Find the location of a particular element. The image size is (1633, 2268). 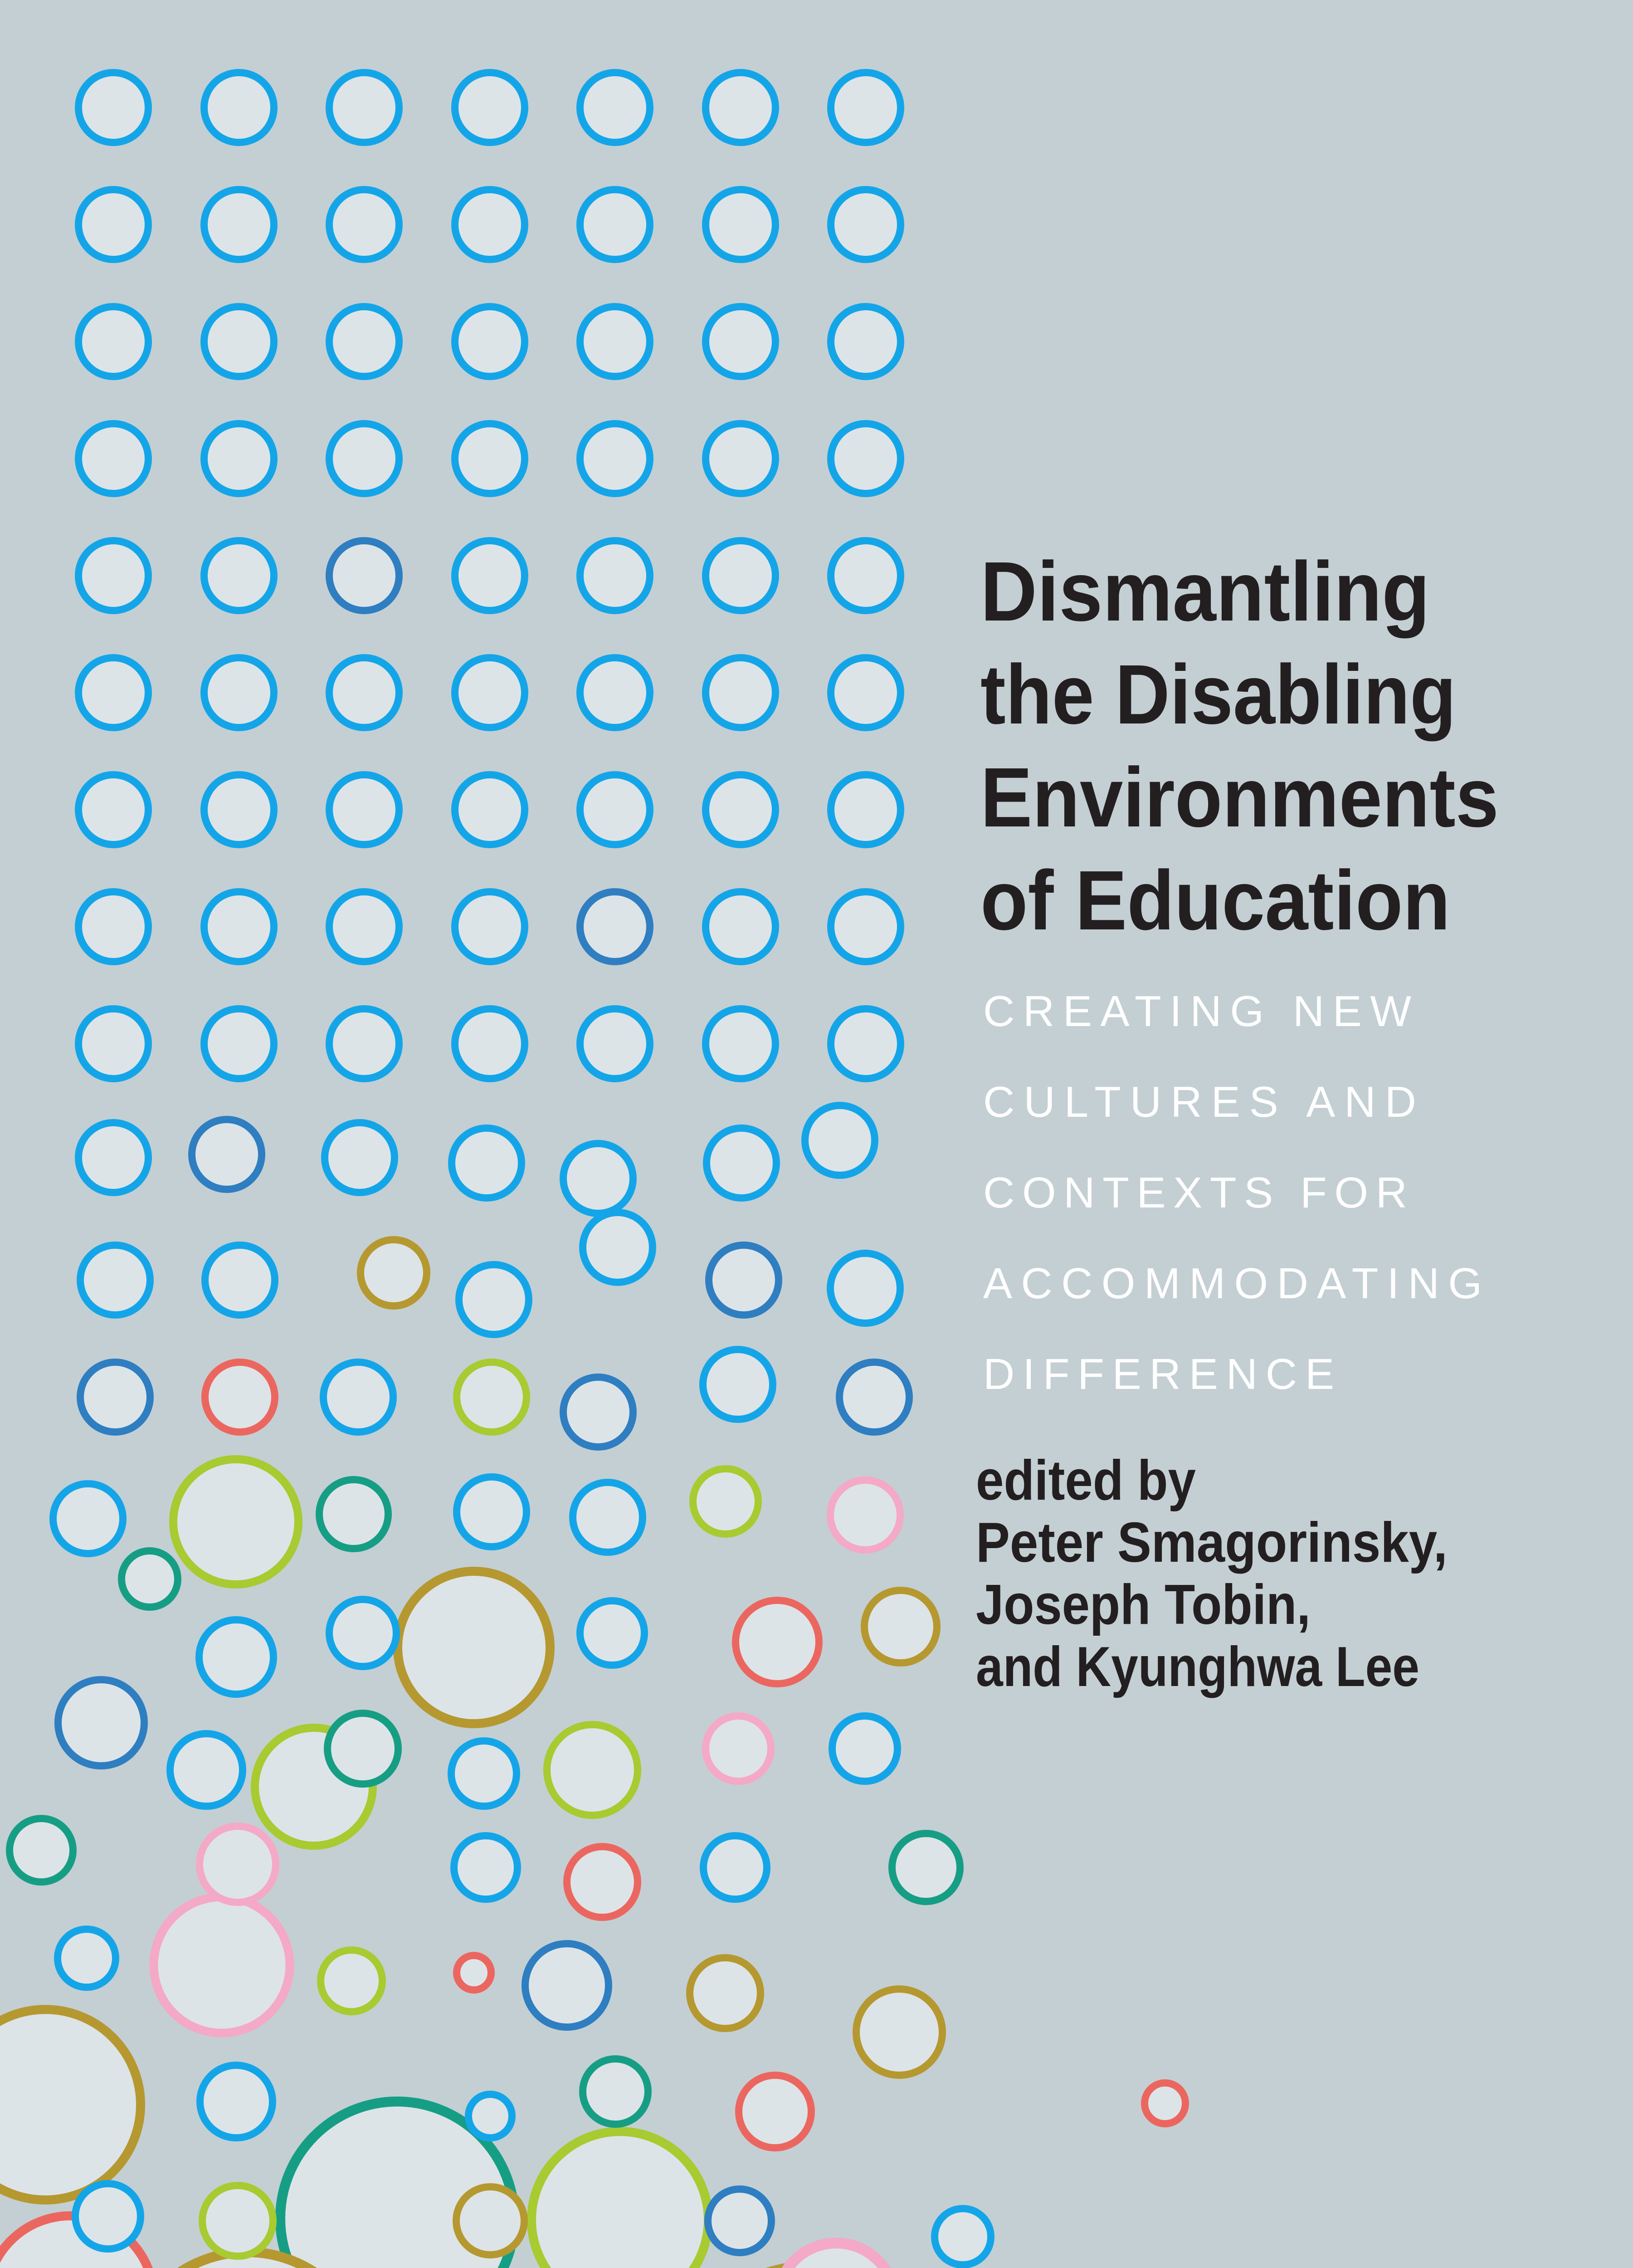

editors-line-4: and Kyunghwa Lee is located at coordinates (1197, 1667).